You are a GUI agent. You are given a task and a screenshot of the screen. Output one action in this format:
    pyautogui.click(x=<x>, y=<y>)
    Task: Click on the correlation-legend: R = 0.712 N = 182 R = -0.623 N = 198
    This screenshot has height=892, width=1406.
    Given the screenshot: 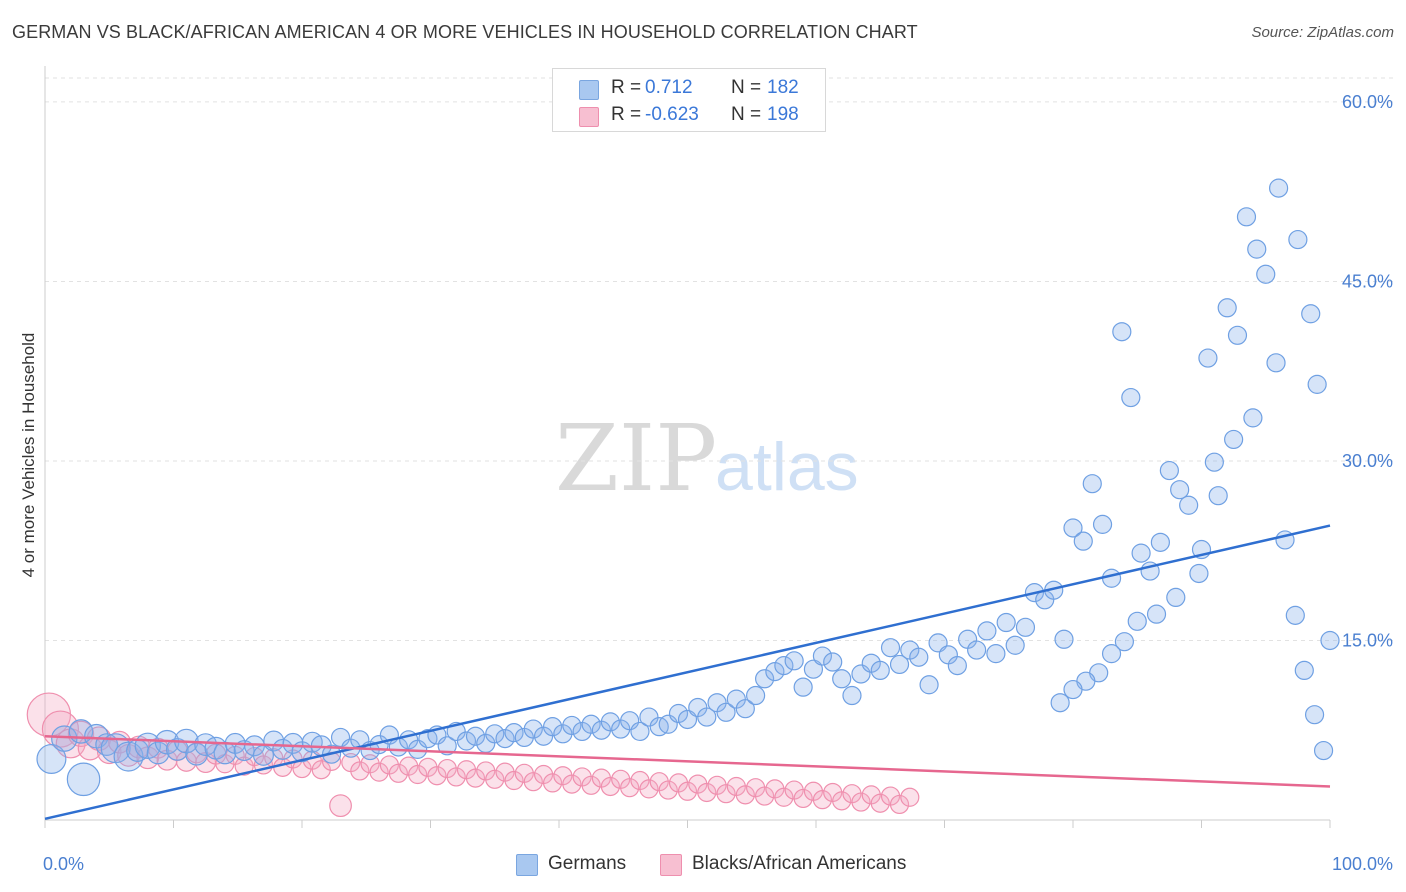 What is the action you would take?
    pyautogui.click(x=689, y=100)
    